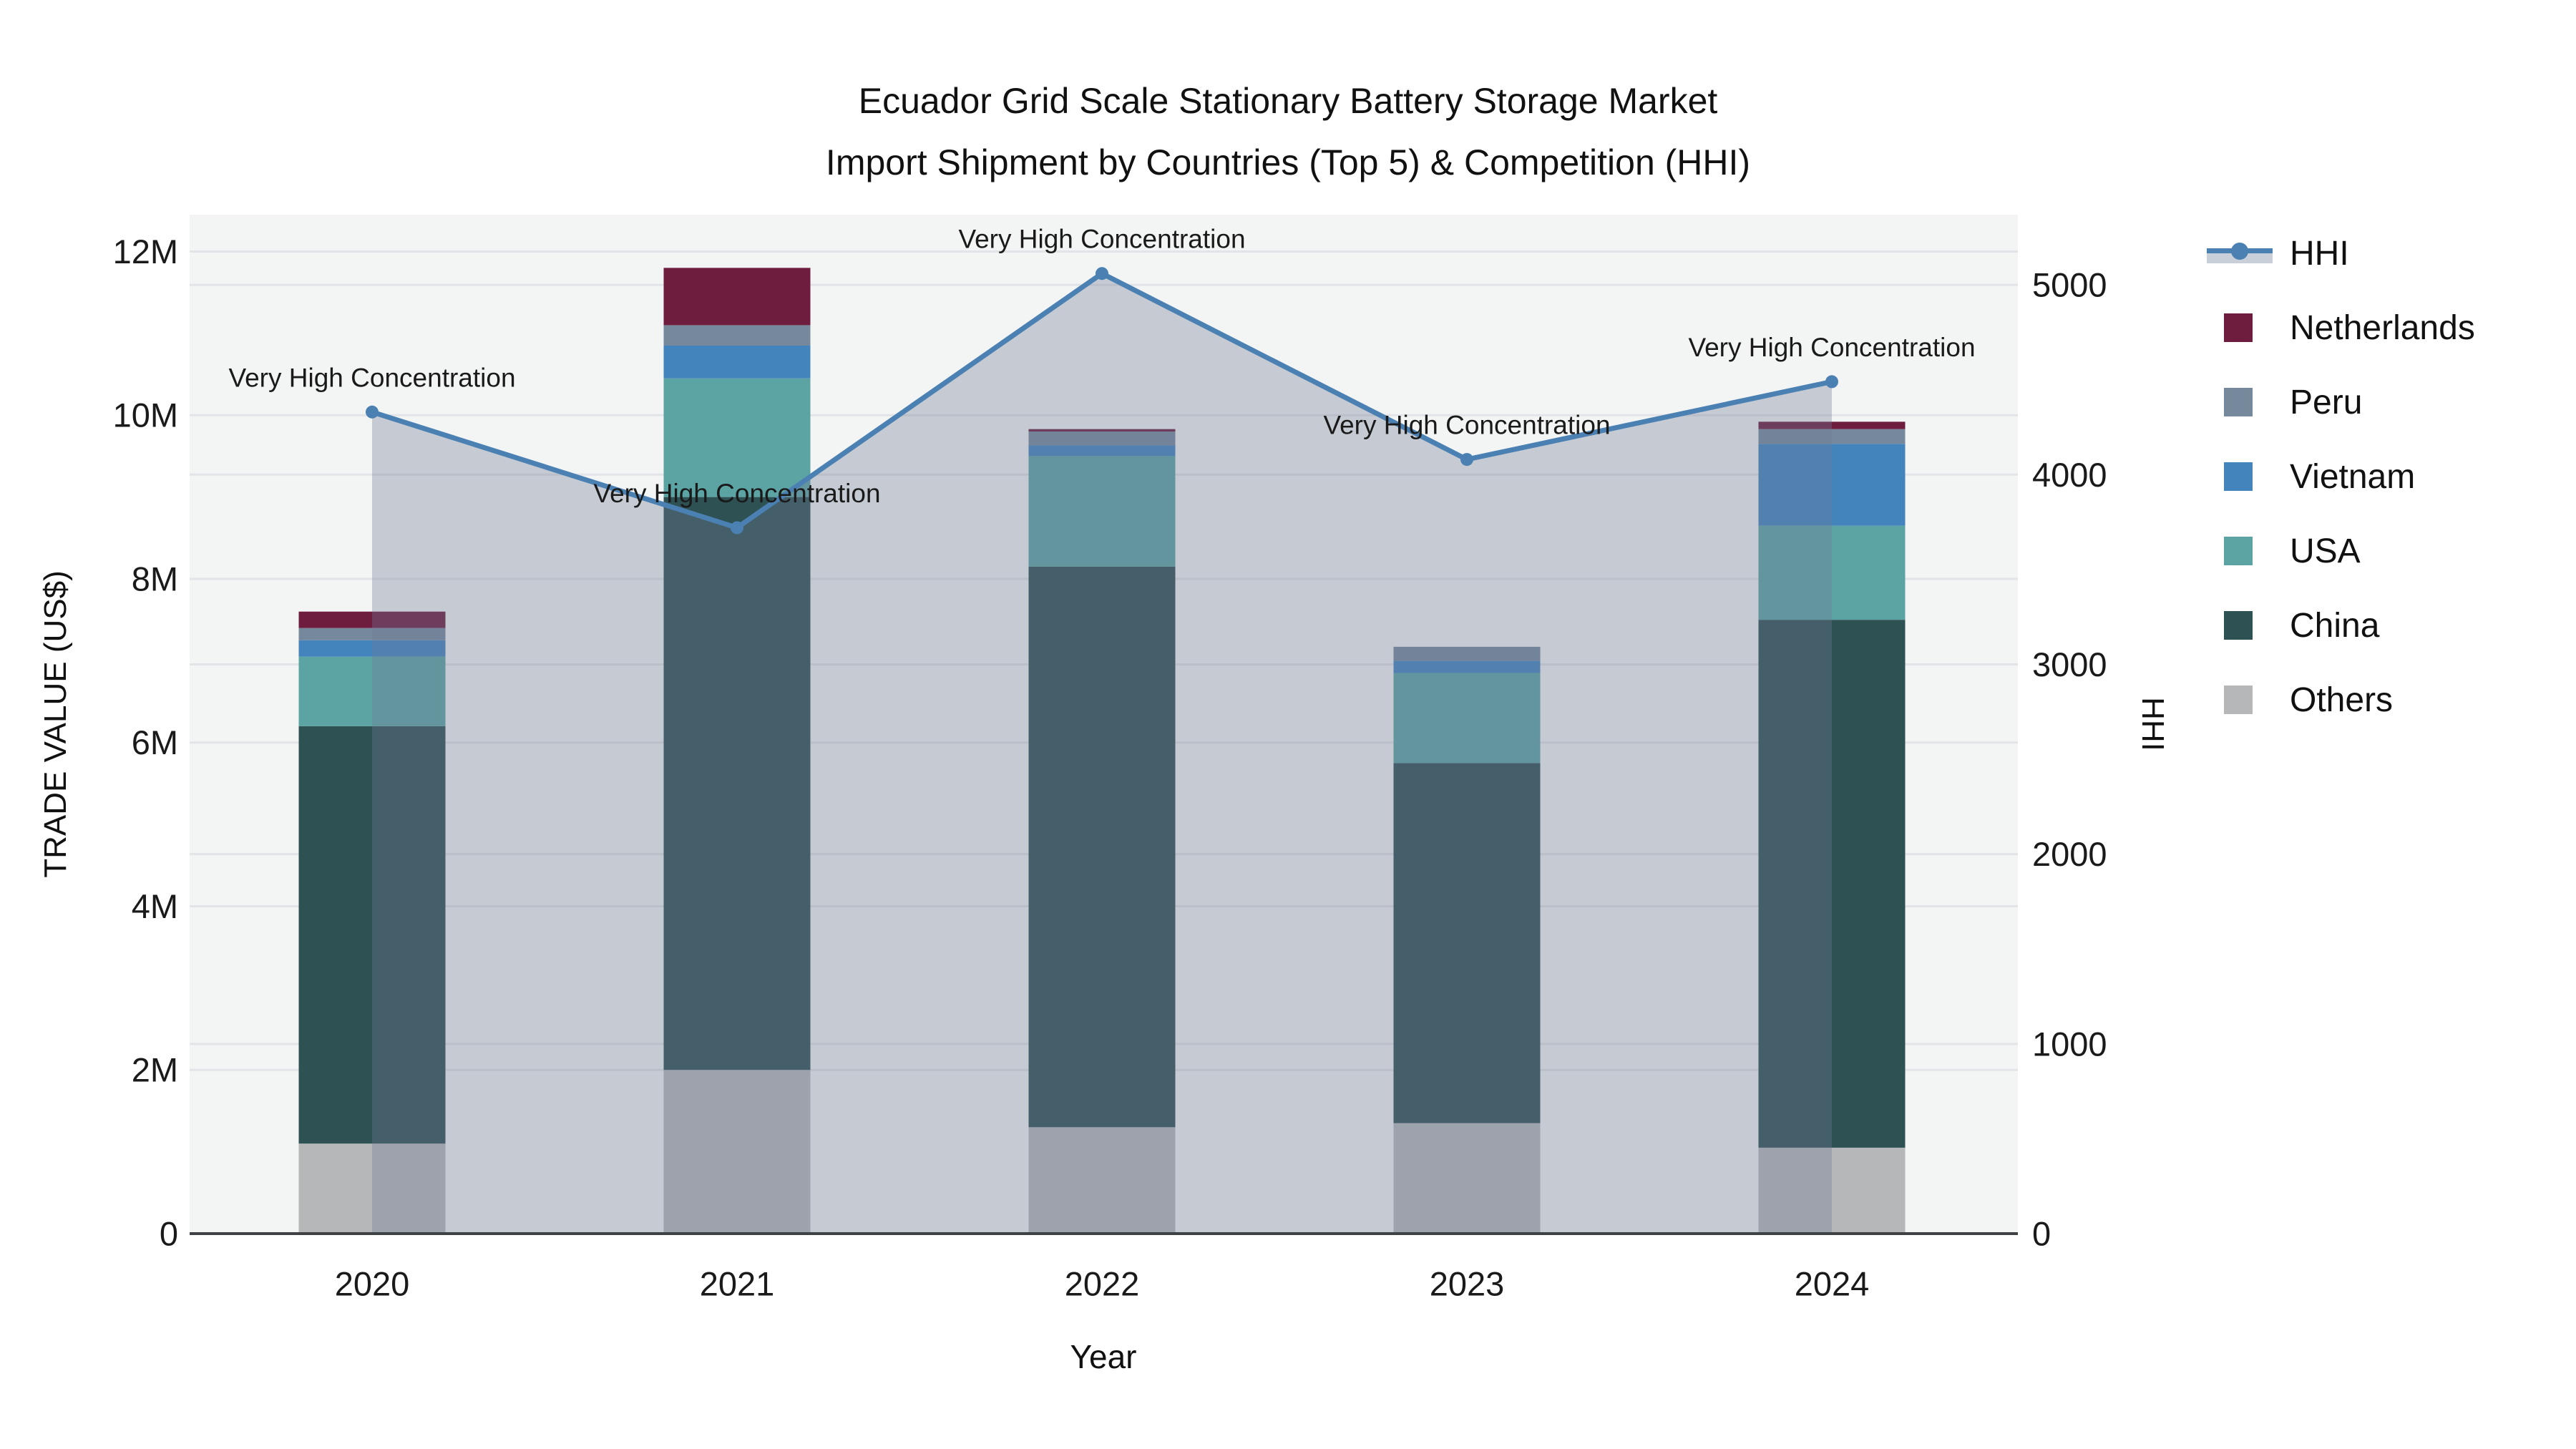 The height and width of the screenshot is (1449, 2576). I want to click on bar-2024-vietnam, so click(1832, 485).